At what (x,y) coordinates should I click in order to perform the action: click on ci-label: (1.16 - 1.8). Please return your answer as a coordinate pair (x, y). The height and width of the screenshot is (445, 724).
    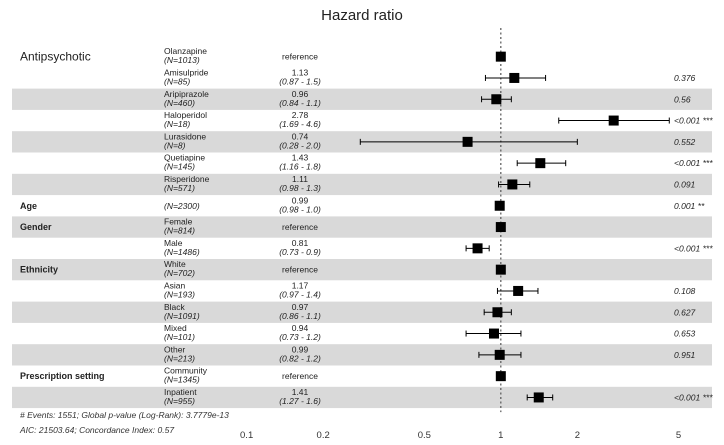
    Looking at the image, I should click on (300, 167).